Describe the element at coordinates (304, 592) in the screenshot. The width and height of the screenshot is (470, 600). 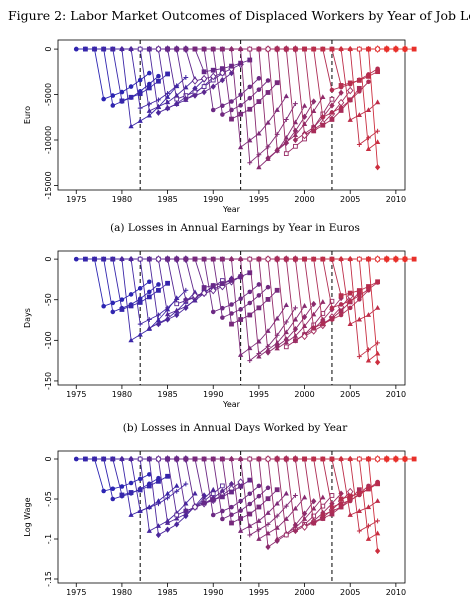
I see `x-tick-label: 2000` at that location.